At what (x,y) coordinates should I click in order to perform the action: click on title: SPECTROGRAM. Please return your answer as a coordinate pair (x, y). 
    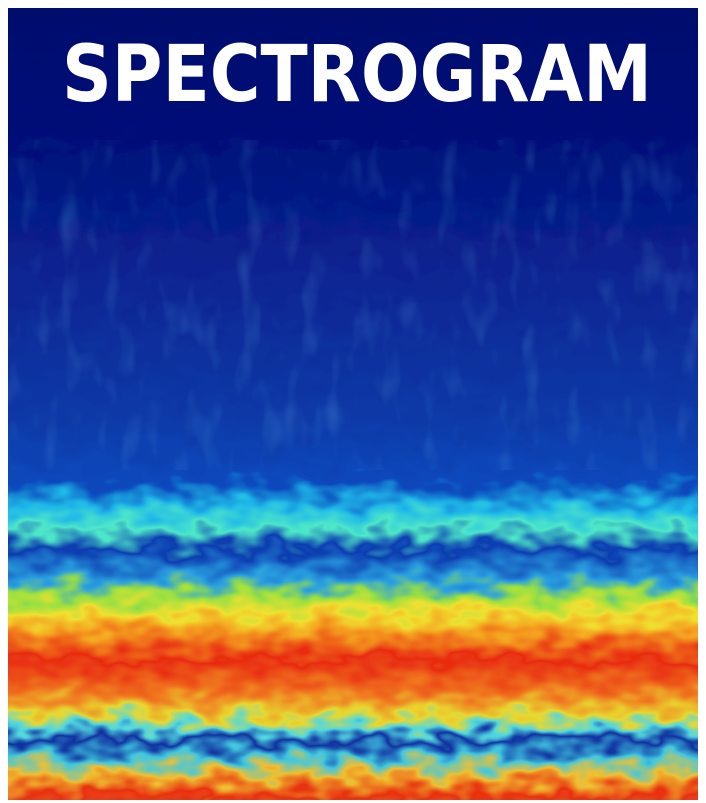
    Looking at the image, I should click on (357, 75).